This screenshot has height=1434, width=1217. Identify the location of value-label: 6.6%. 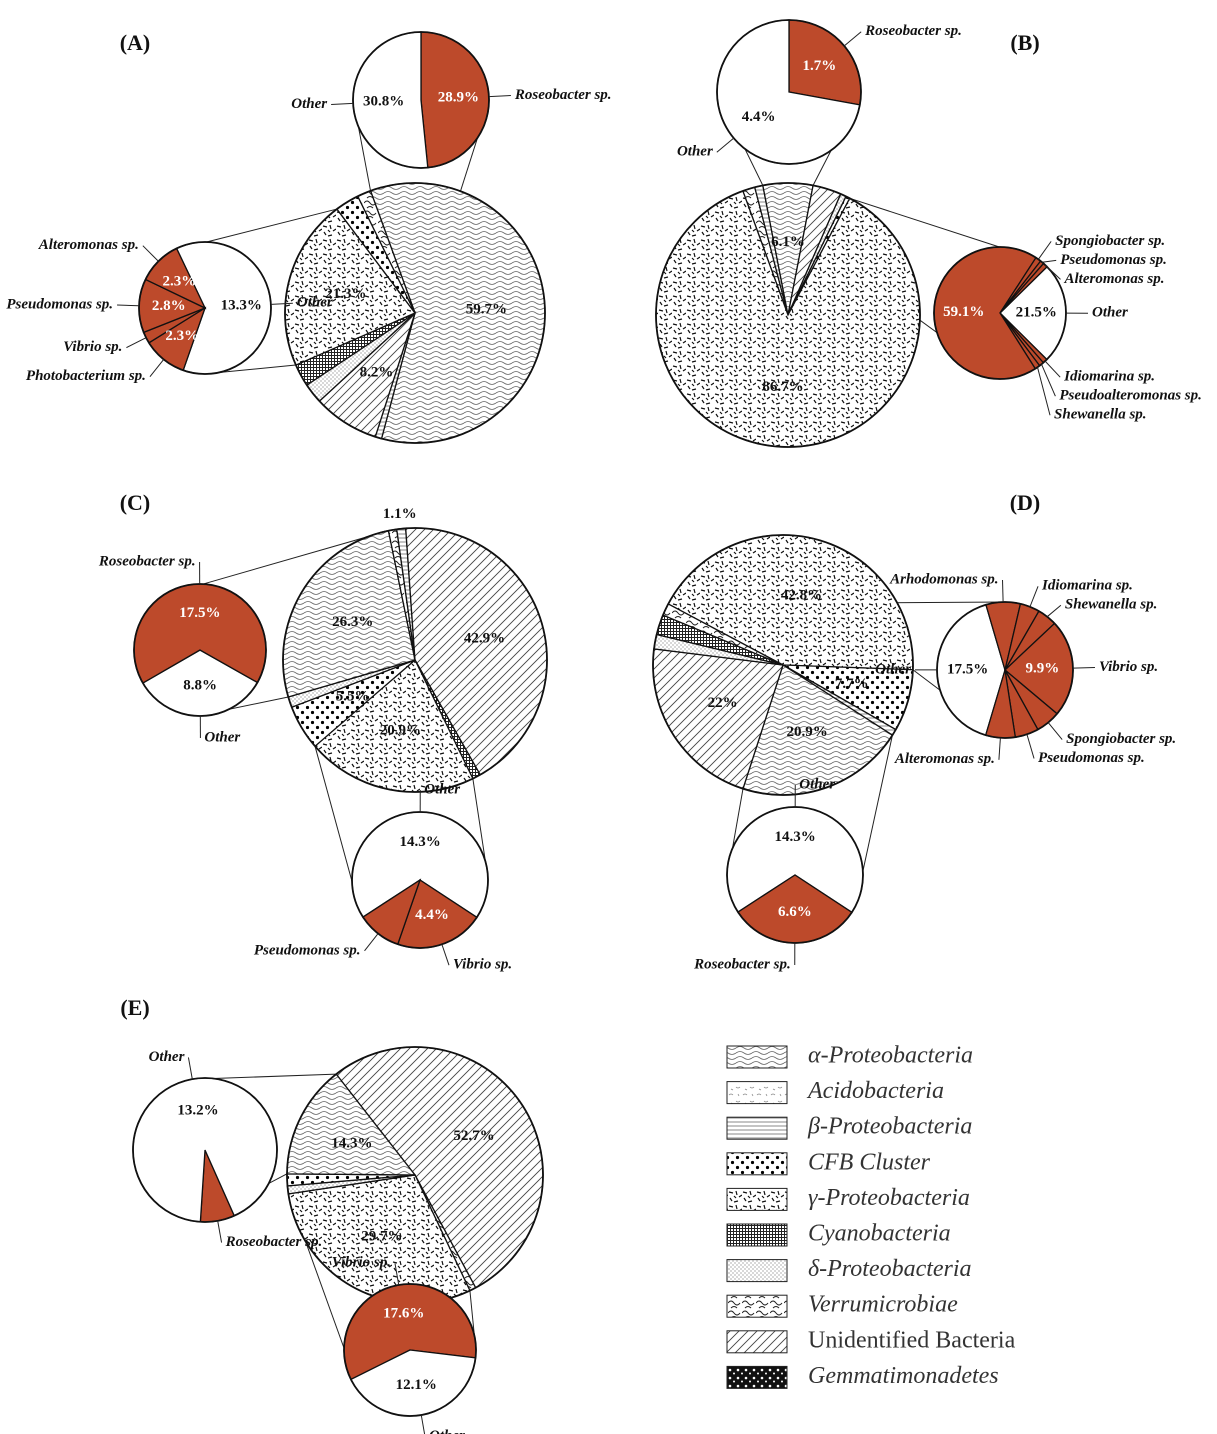
(795, 912).